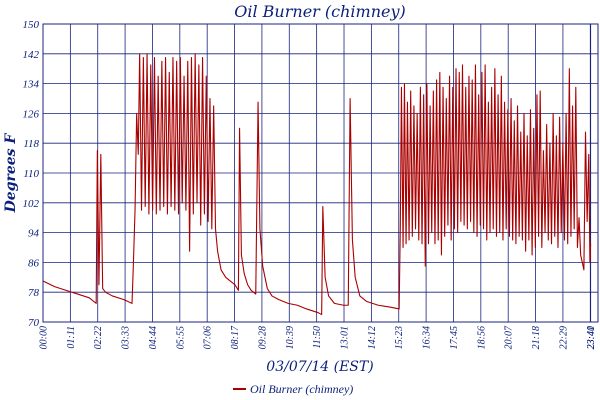  Describe the element at coordinates (320, 11) in the screenshot. I see `chart-title: Oil Burner (chimney)` at that location.